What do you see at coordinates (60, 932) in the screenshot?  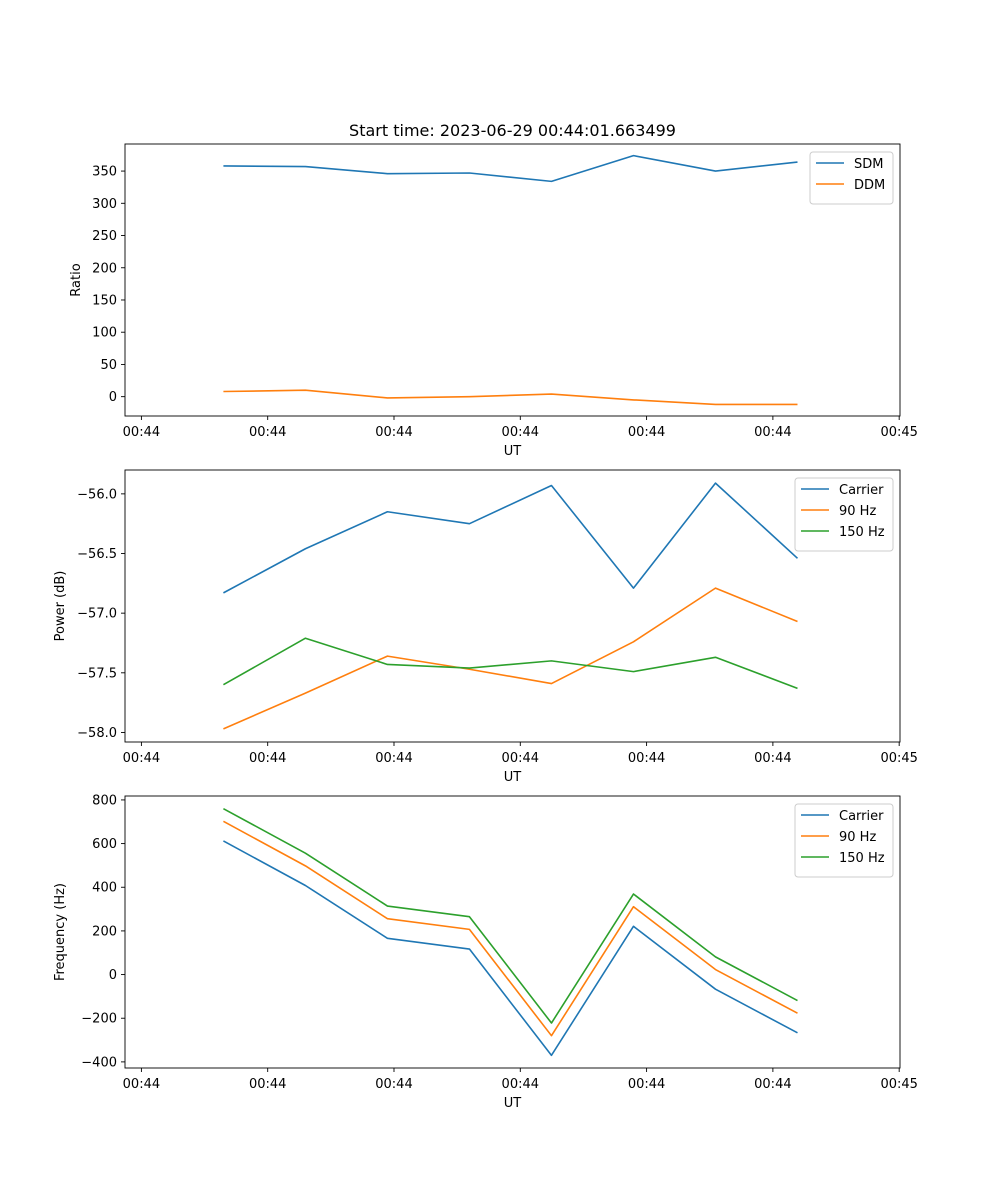 I see `y-axis-label: Frequency (Hz)` at bounding box center [60, 932].